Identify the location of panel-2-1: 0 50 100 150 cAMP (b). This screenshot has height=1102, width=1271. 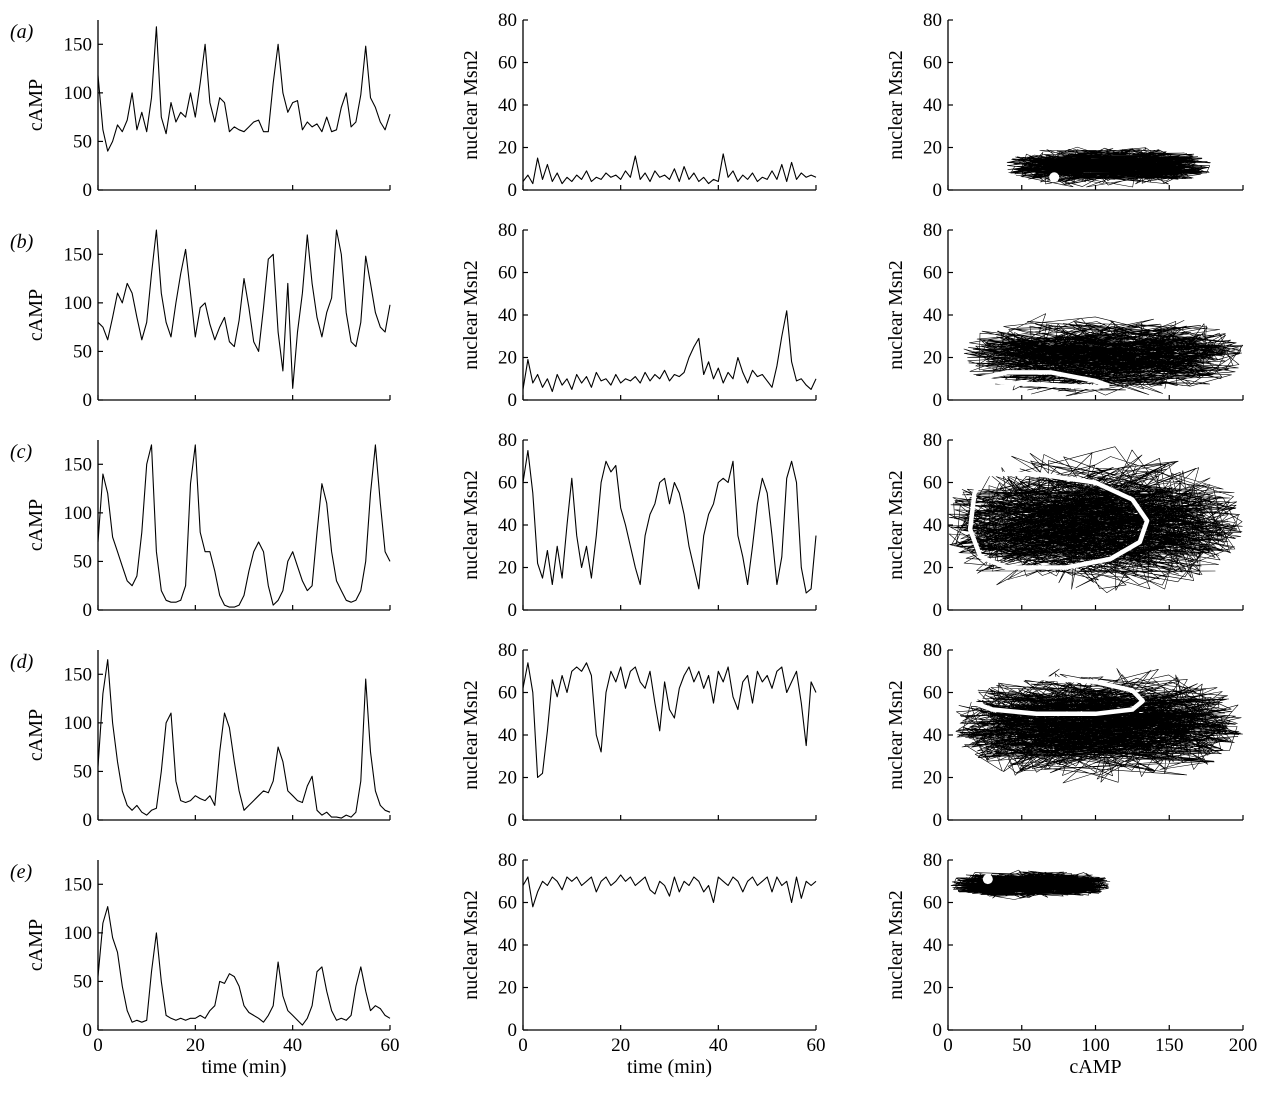
(200, 320).